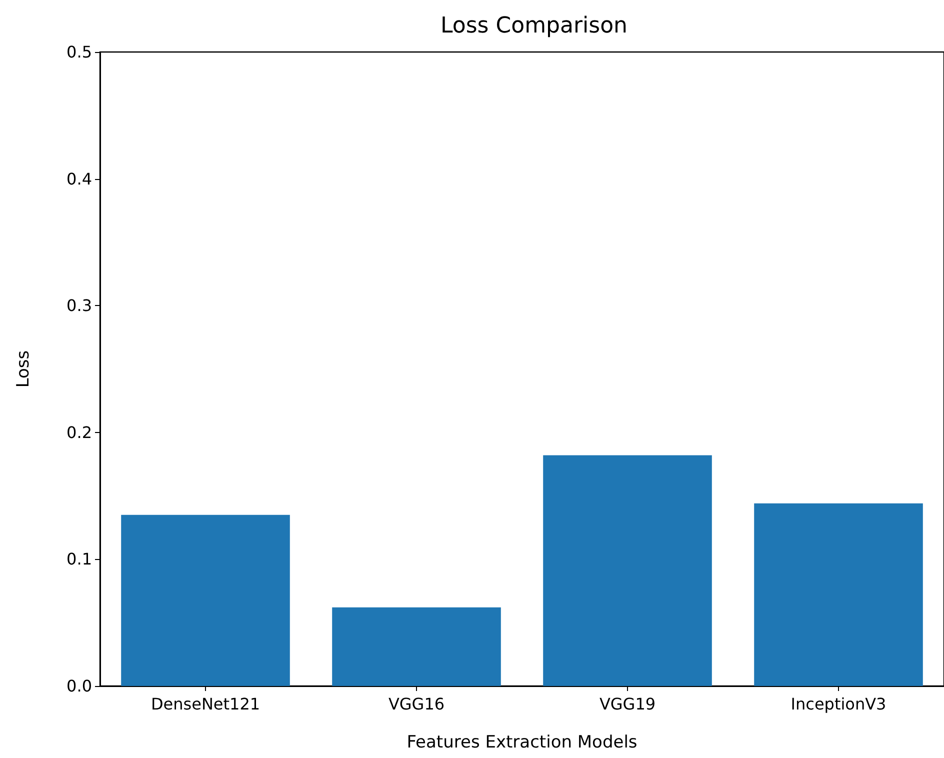 Image resolution: width=944 pixels, height=758 pixels. Describe the element at coordinates (534, 26) in the screenshot. I see `chart-title: Loss Comparison` at that location.